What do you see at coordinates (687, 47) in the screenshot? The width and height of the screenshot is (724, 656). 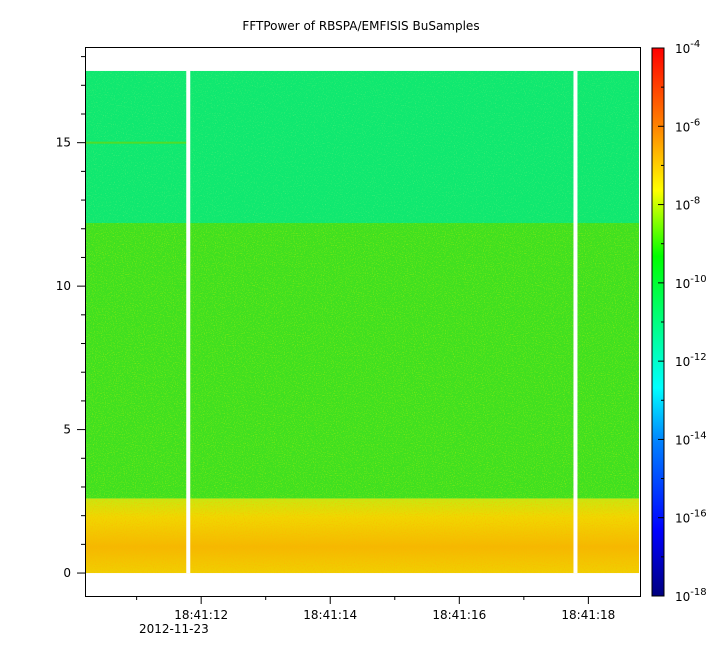 I see `colorbar-tick-label: 10⁻⁴` at bounding box center [687, 47].